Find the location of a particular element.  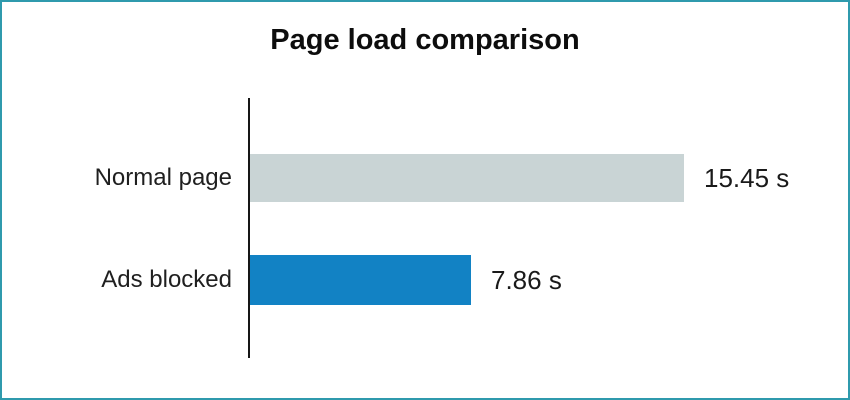

category-label-normal-page: Normal page is located at coordinates (163, 177).